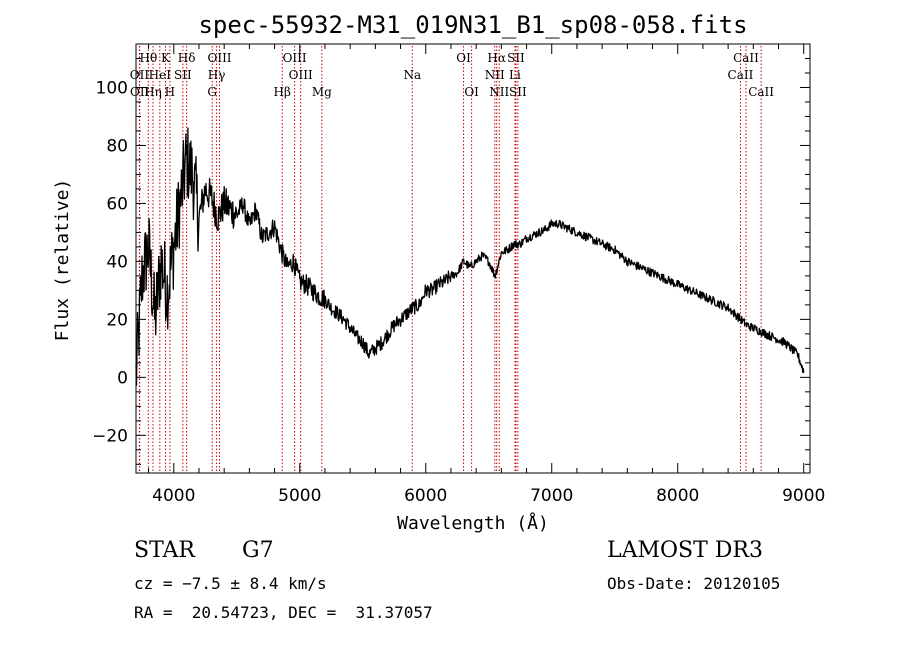 This screenshot has height=649, width=900. I want to click on line-marker-label: Hγ, so click(217, 75).